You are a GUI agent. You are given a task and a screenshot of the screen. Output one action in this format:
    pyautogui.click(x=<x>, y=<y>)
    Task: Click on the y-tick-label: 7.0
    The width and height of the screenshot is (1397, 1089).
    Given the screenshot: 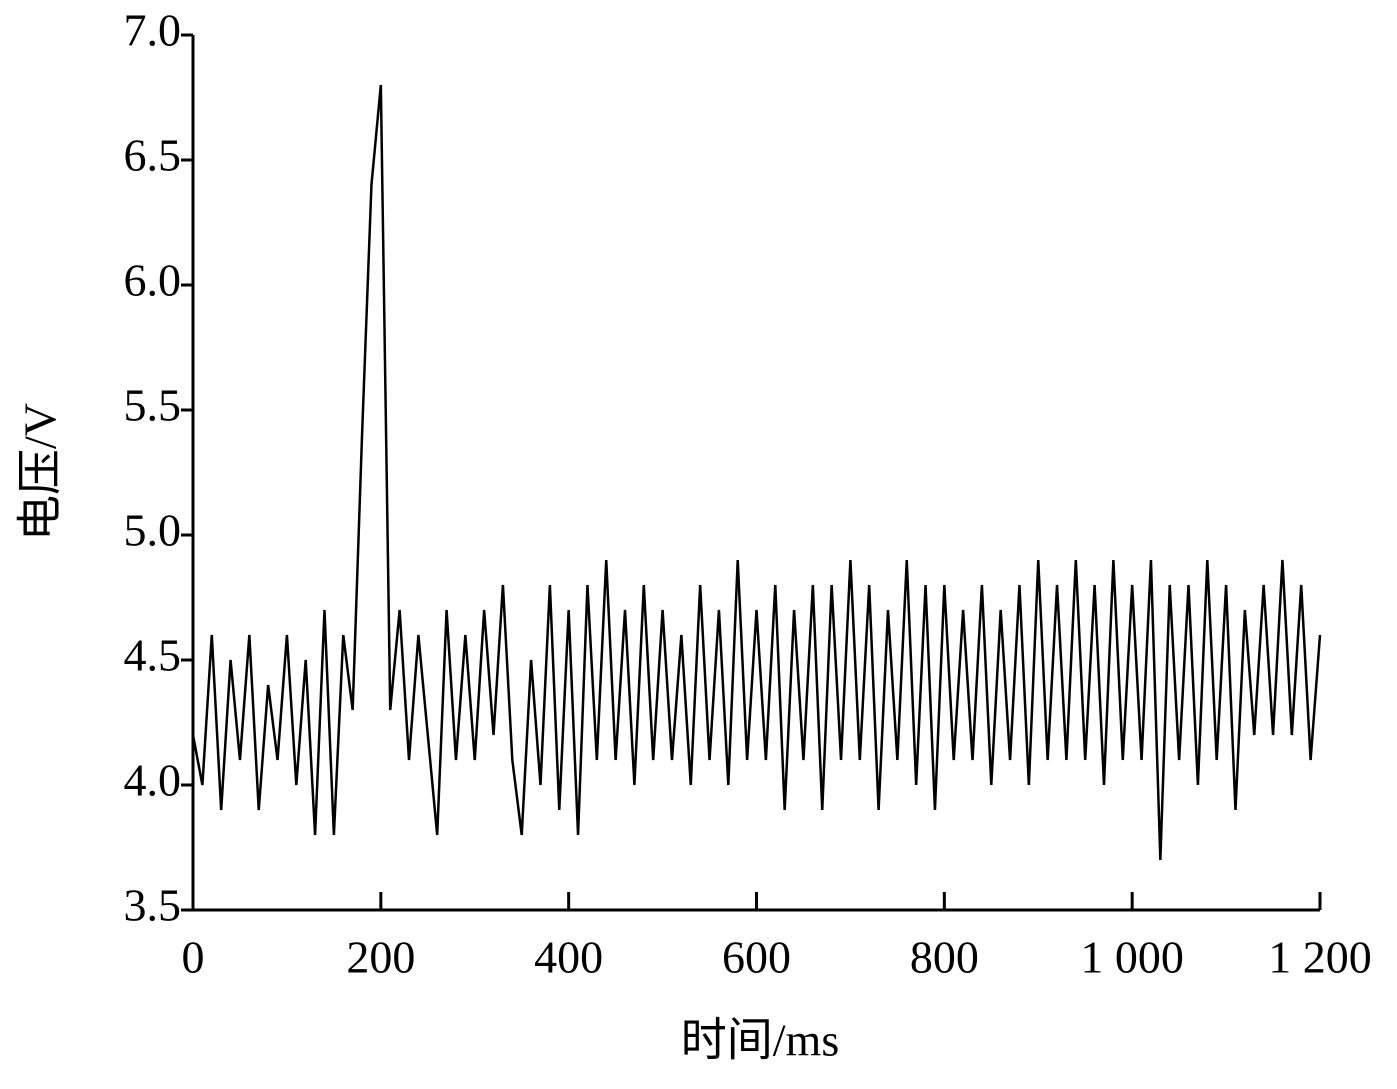 What is the action you would take?
    pyautogui.click(x=153, y=30)
    